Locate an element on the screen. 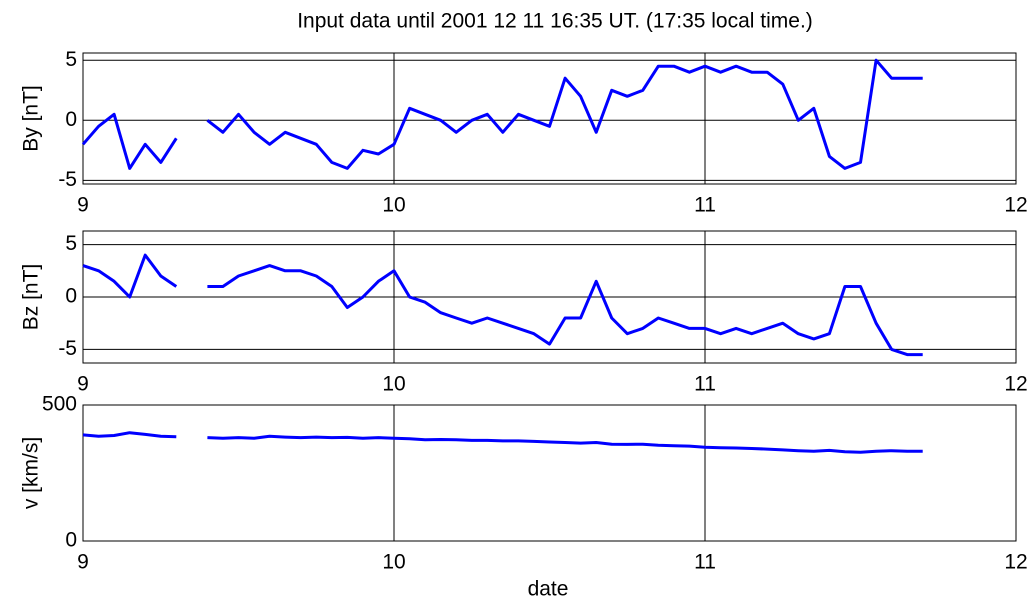  y-axis-label: By [nT] is located at coordinates (31, 118).